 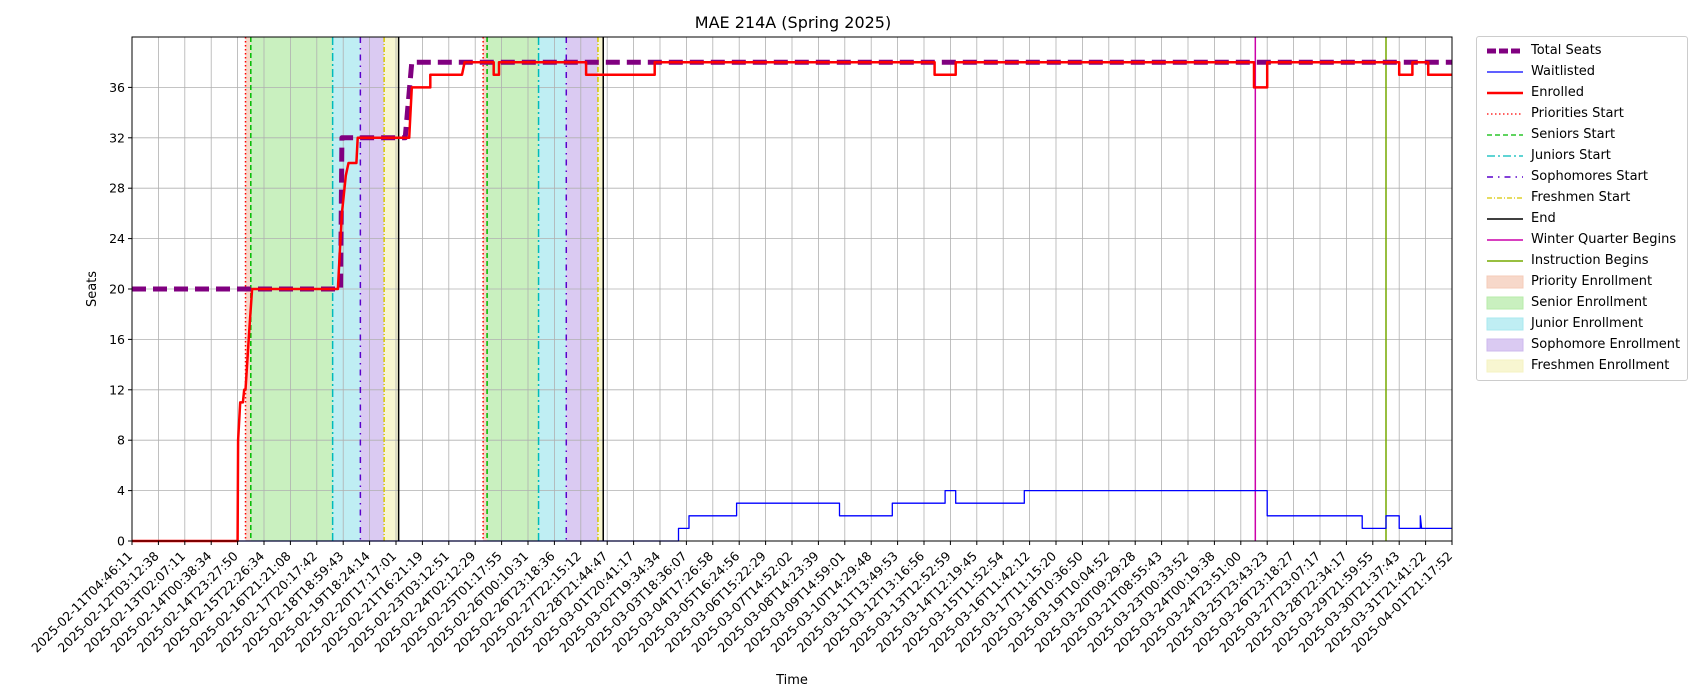 I want to click on y-tick-label: 0, so click(x=121, y=541).